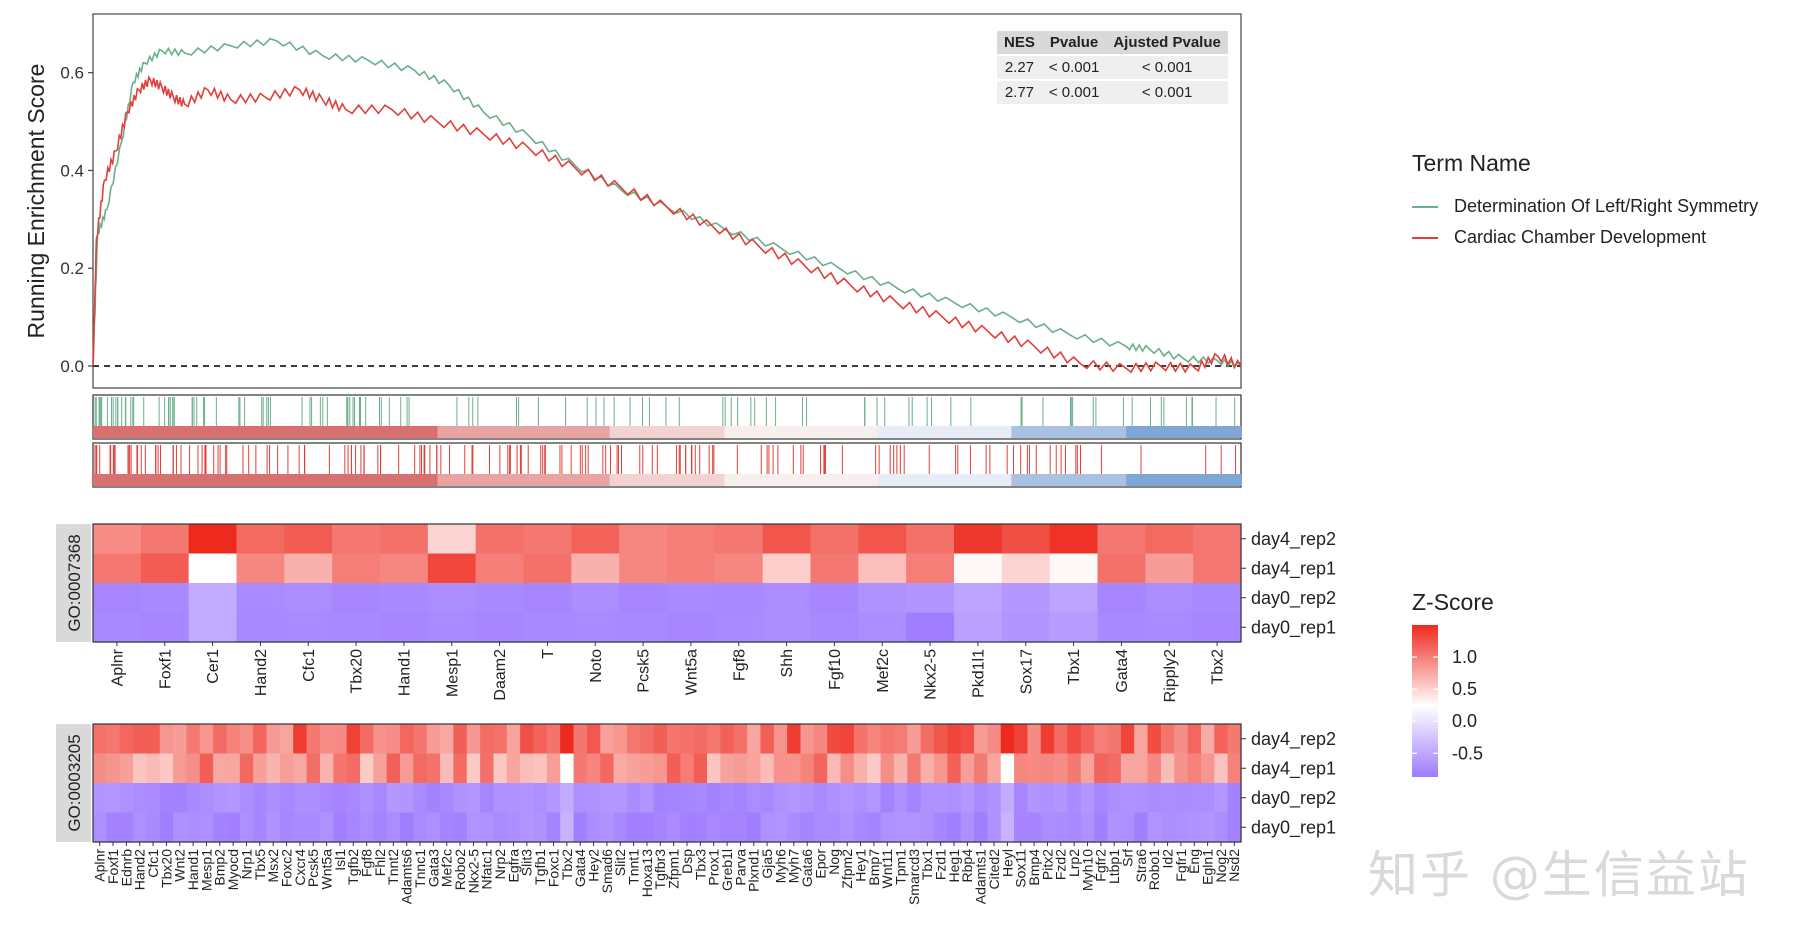 This screenshot has width=1804, height=944. What do you see at coordinates (692, 672) in the screenshot?
I see `gene-label: Wnt5a` at bounding box center [692, 672].